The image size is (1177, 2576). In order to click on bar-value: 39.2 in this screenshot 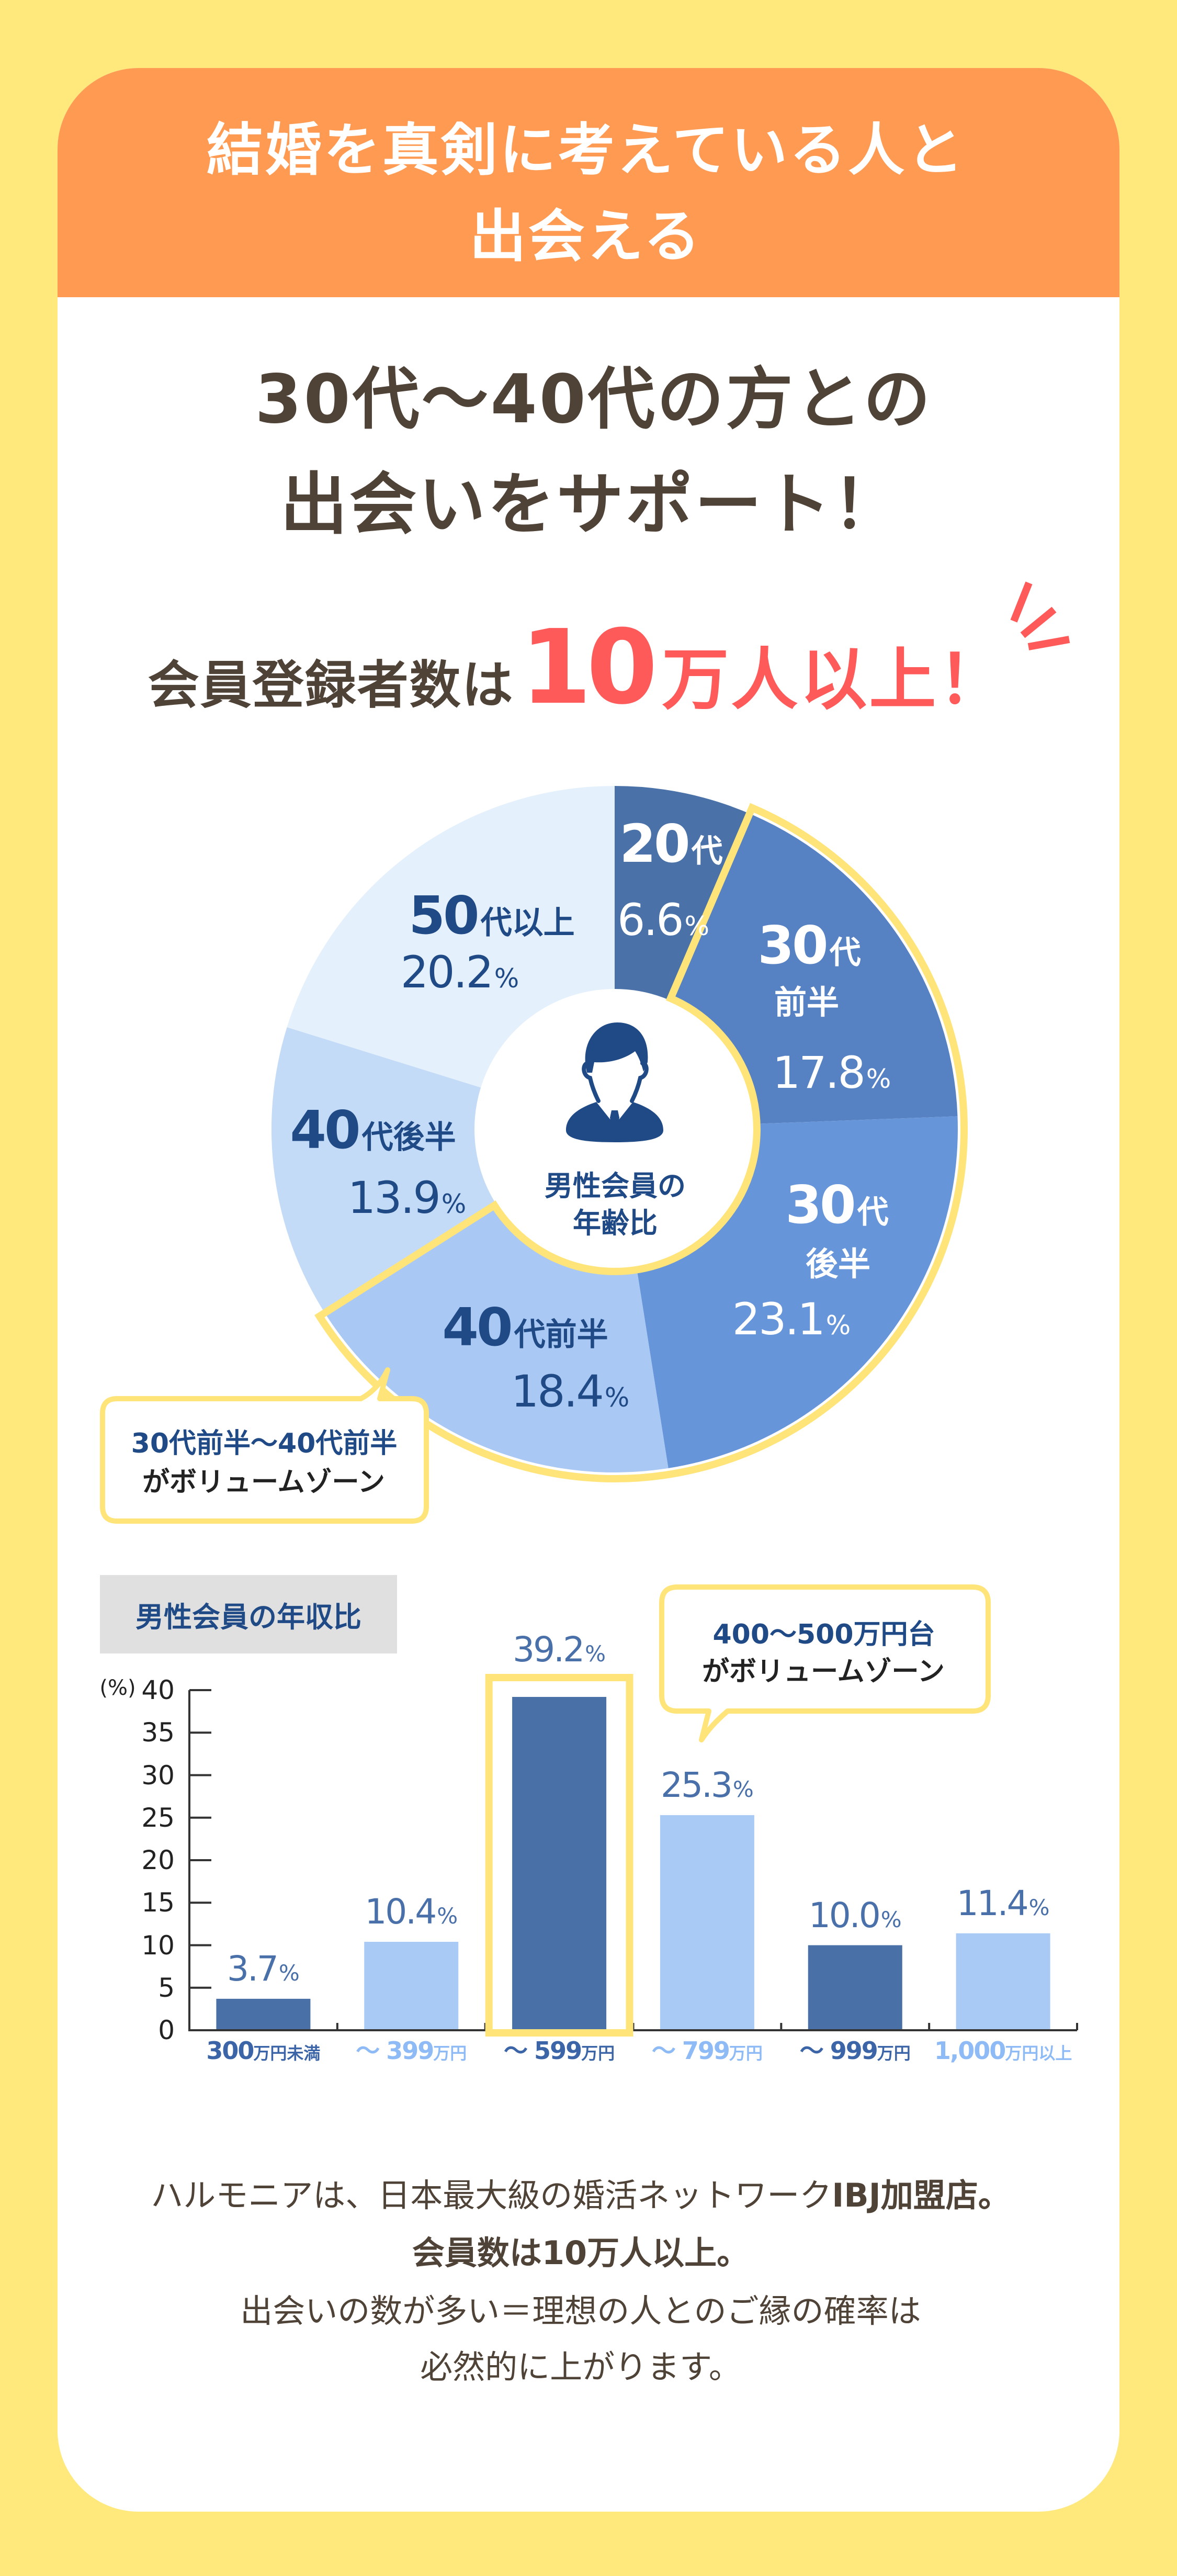, I will do `click(549, 1649)`.